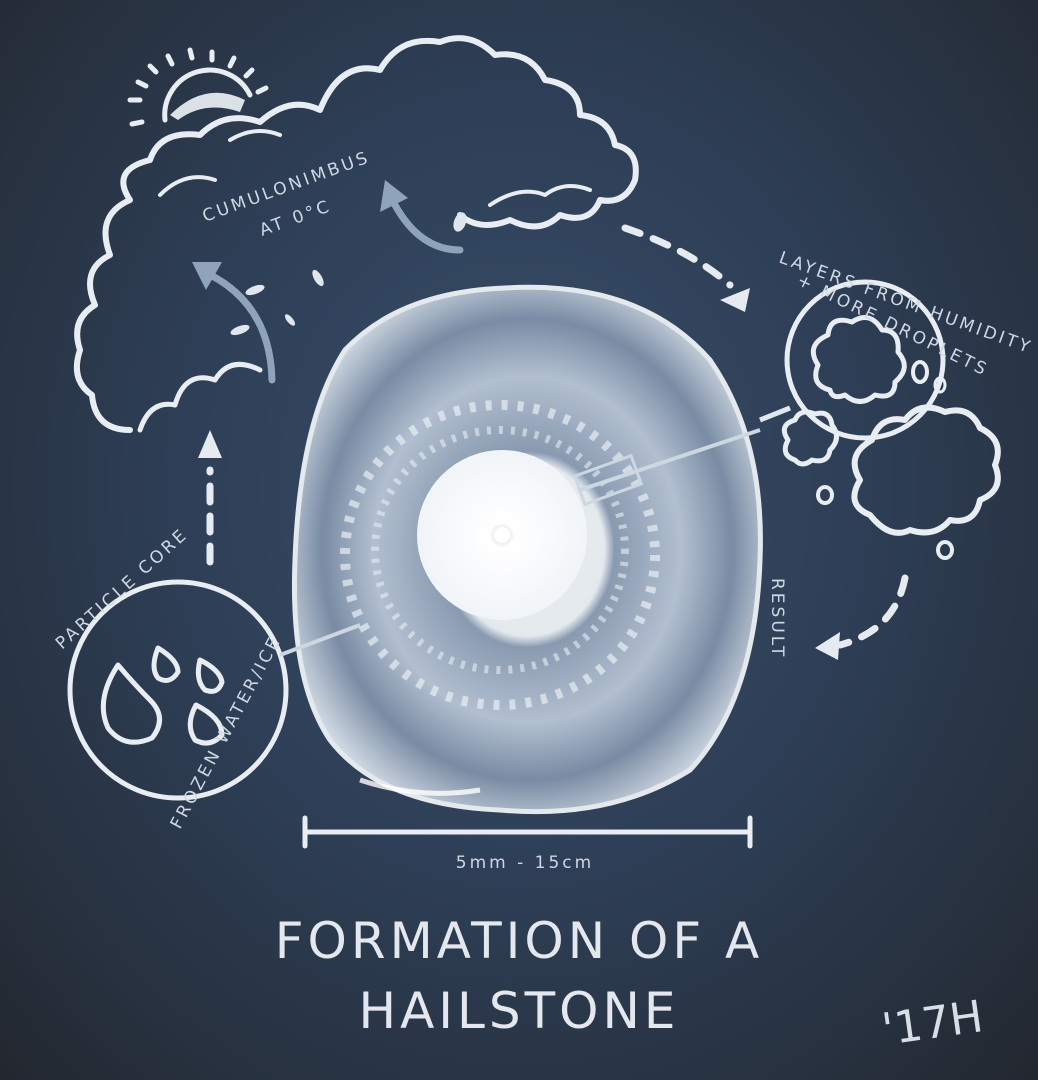  I want to click on updraft-arrow-icon, so click(328, 282).